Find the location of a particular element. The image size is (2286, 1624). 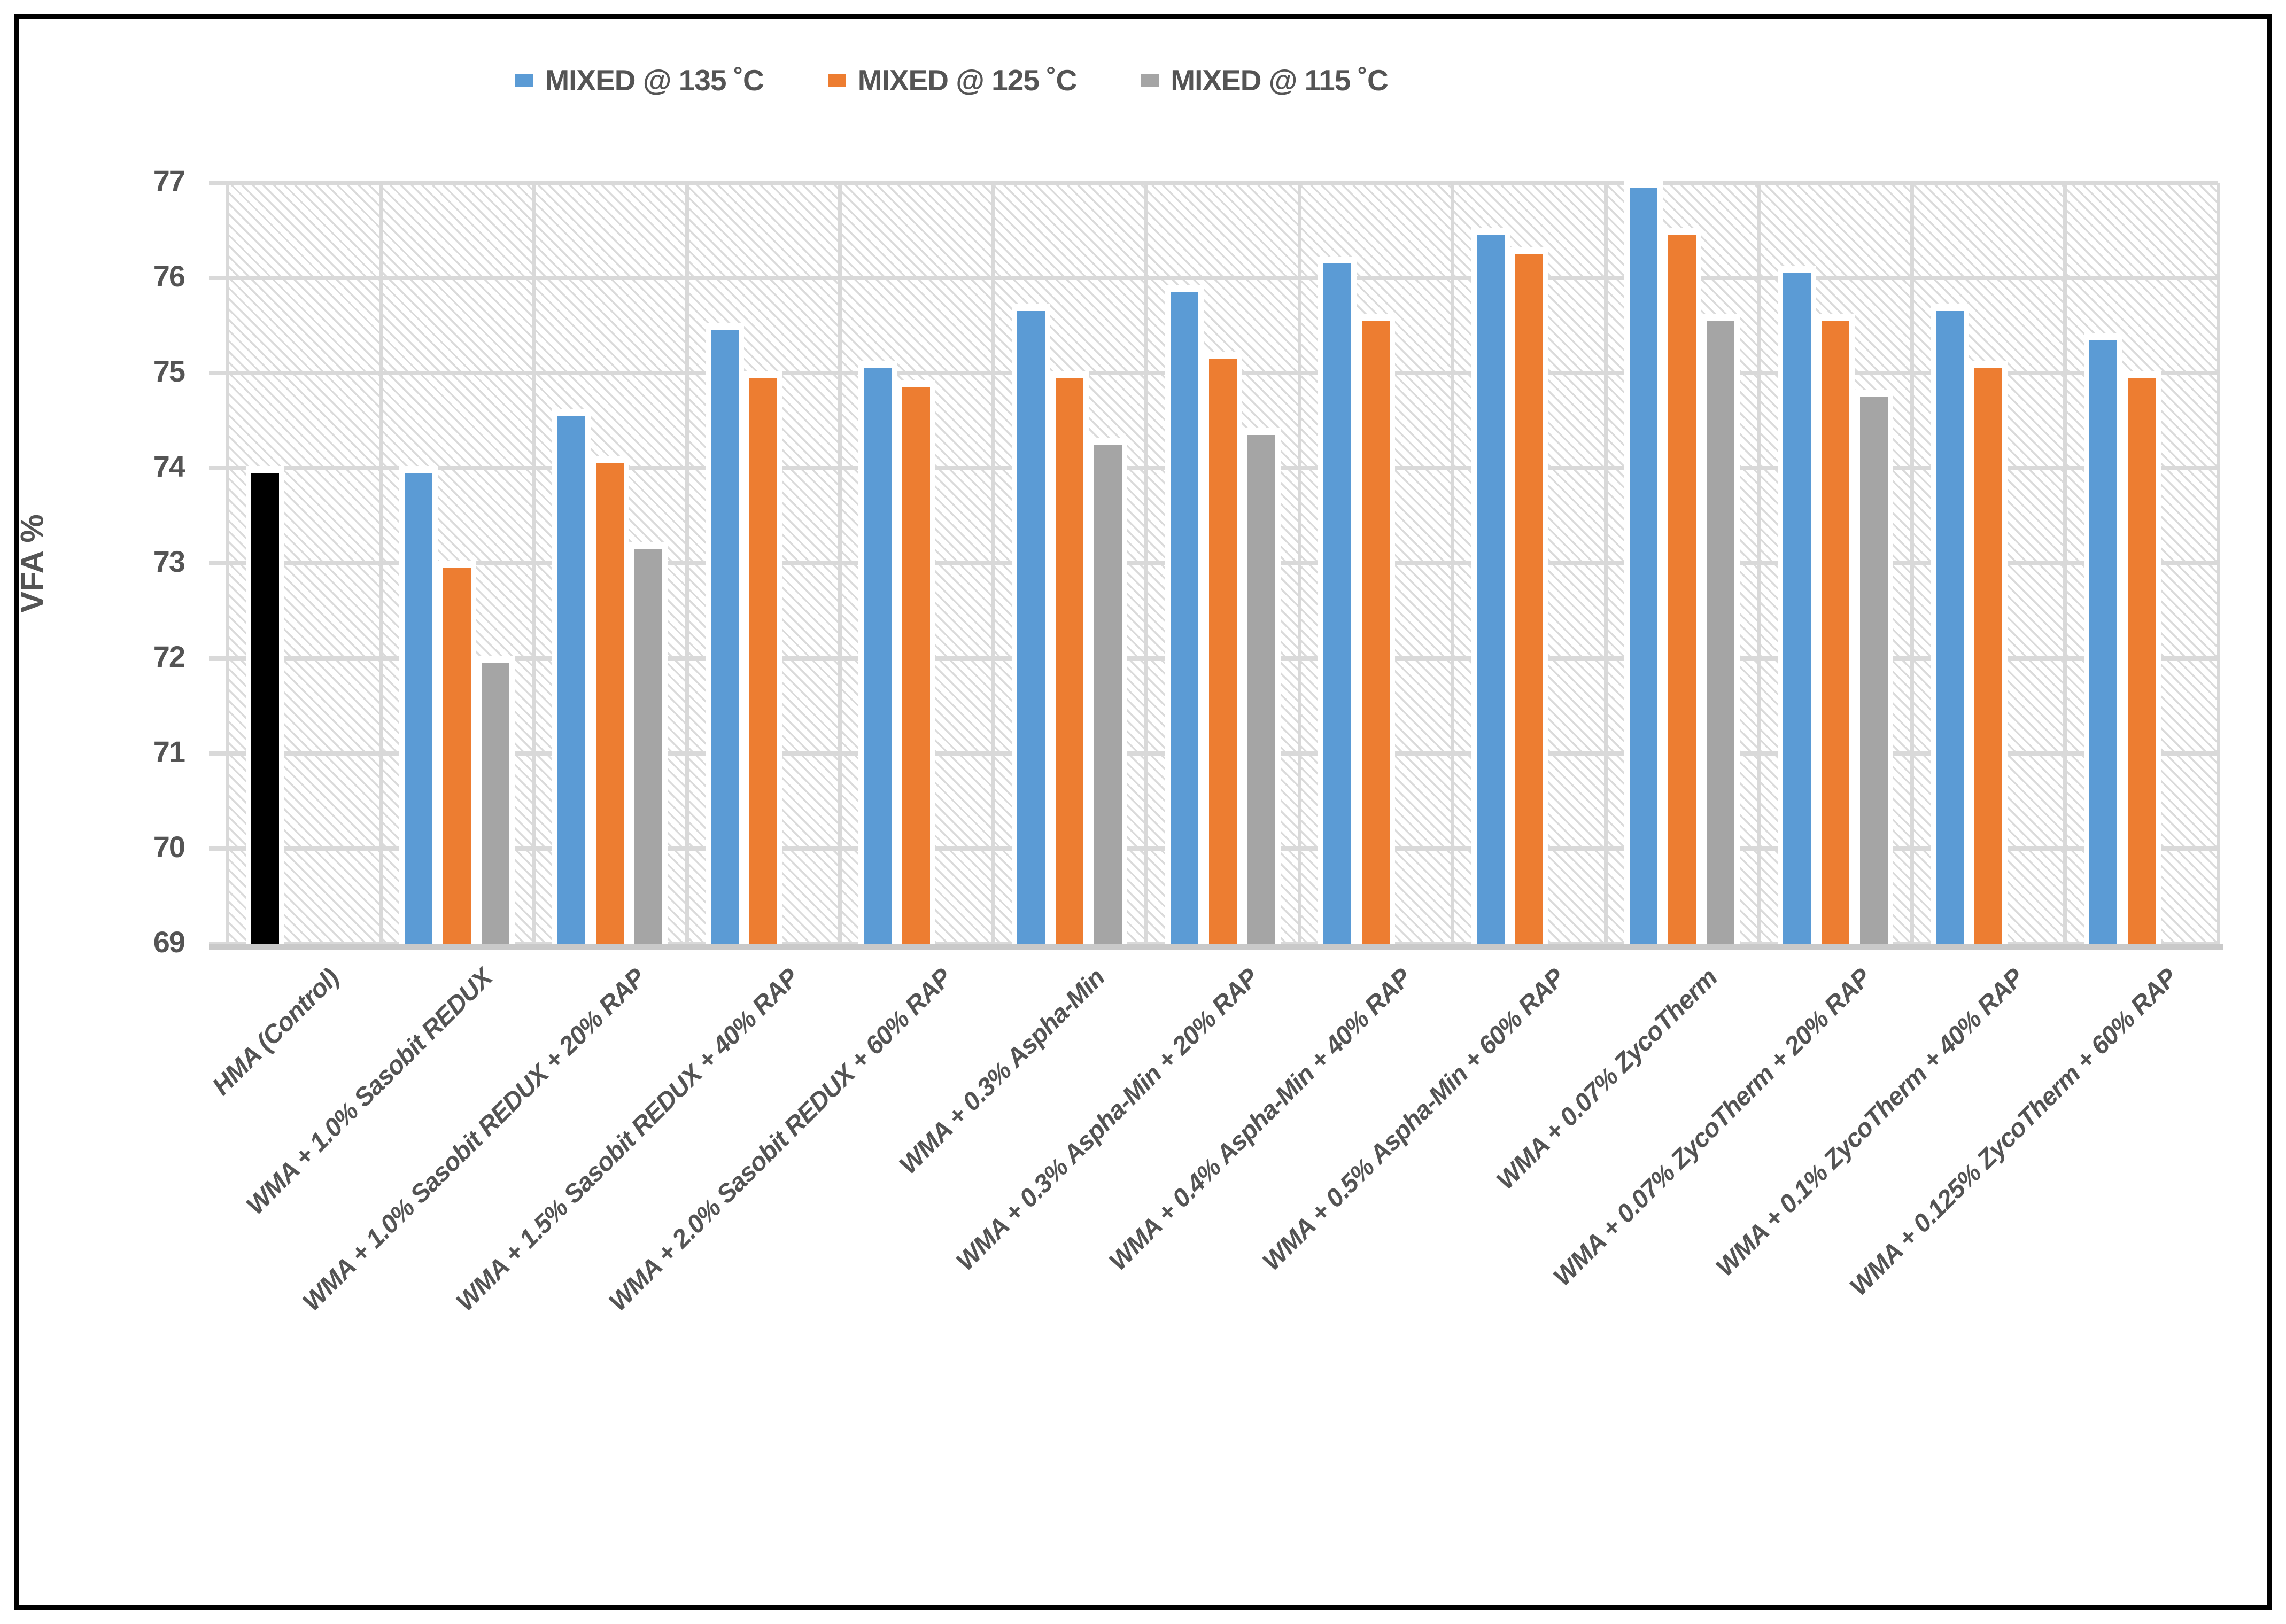

bar-cat5-series0 is located at coordinates (1031, 627).